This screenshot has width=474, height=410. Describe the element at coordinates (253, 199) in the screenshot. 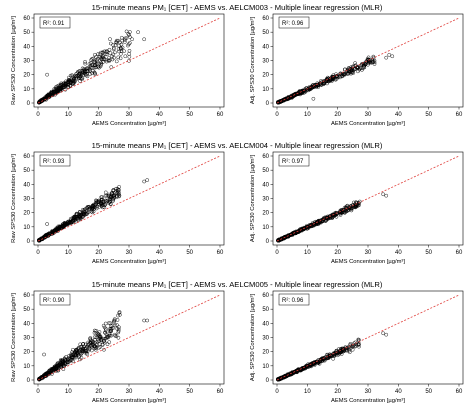

I see `y-axis-label: Adj. SPS30 Concentration [µg/m³]` at that location.